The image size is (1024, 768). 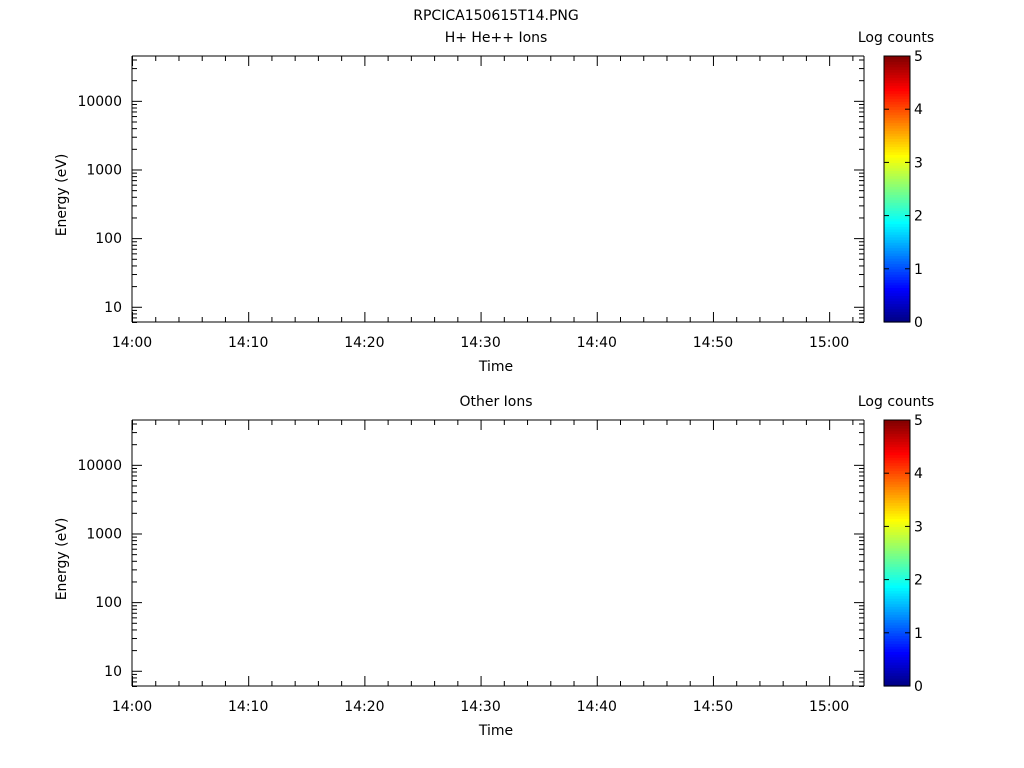 I want to click on colorbar-tick-label: 0, so click(x=918, y=687).